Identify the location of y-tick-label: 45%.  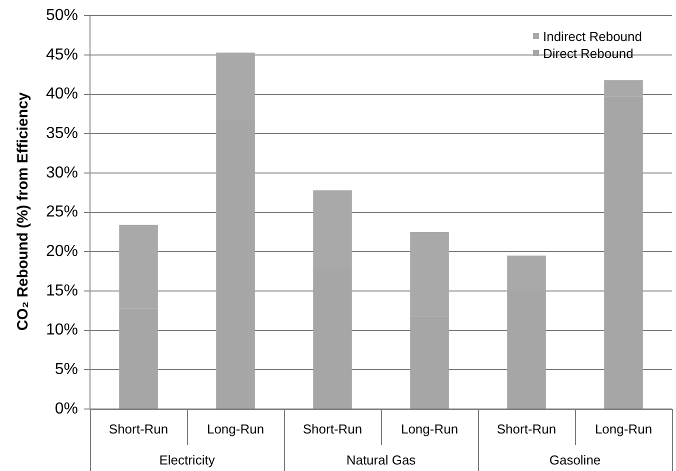
(62, 55).